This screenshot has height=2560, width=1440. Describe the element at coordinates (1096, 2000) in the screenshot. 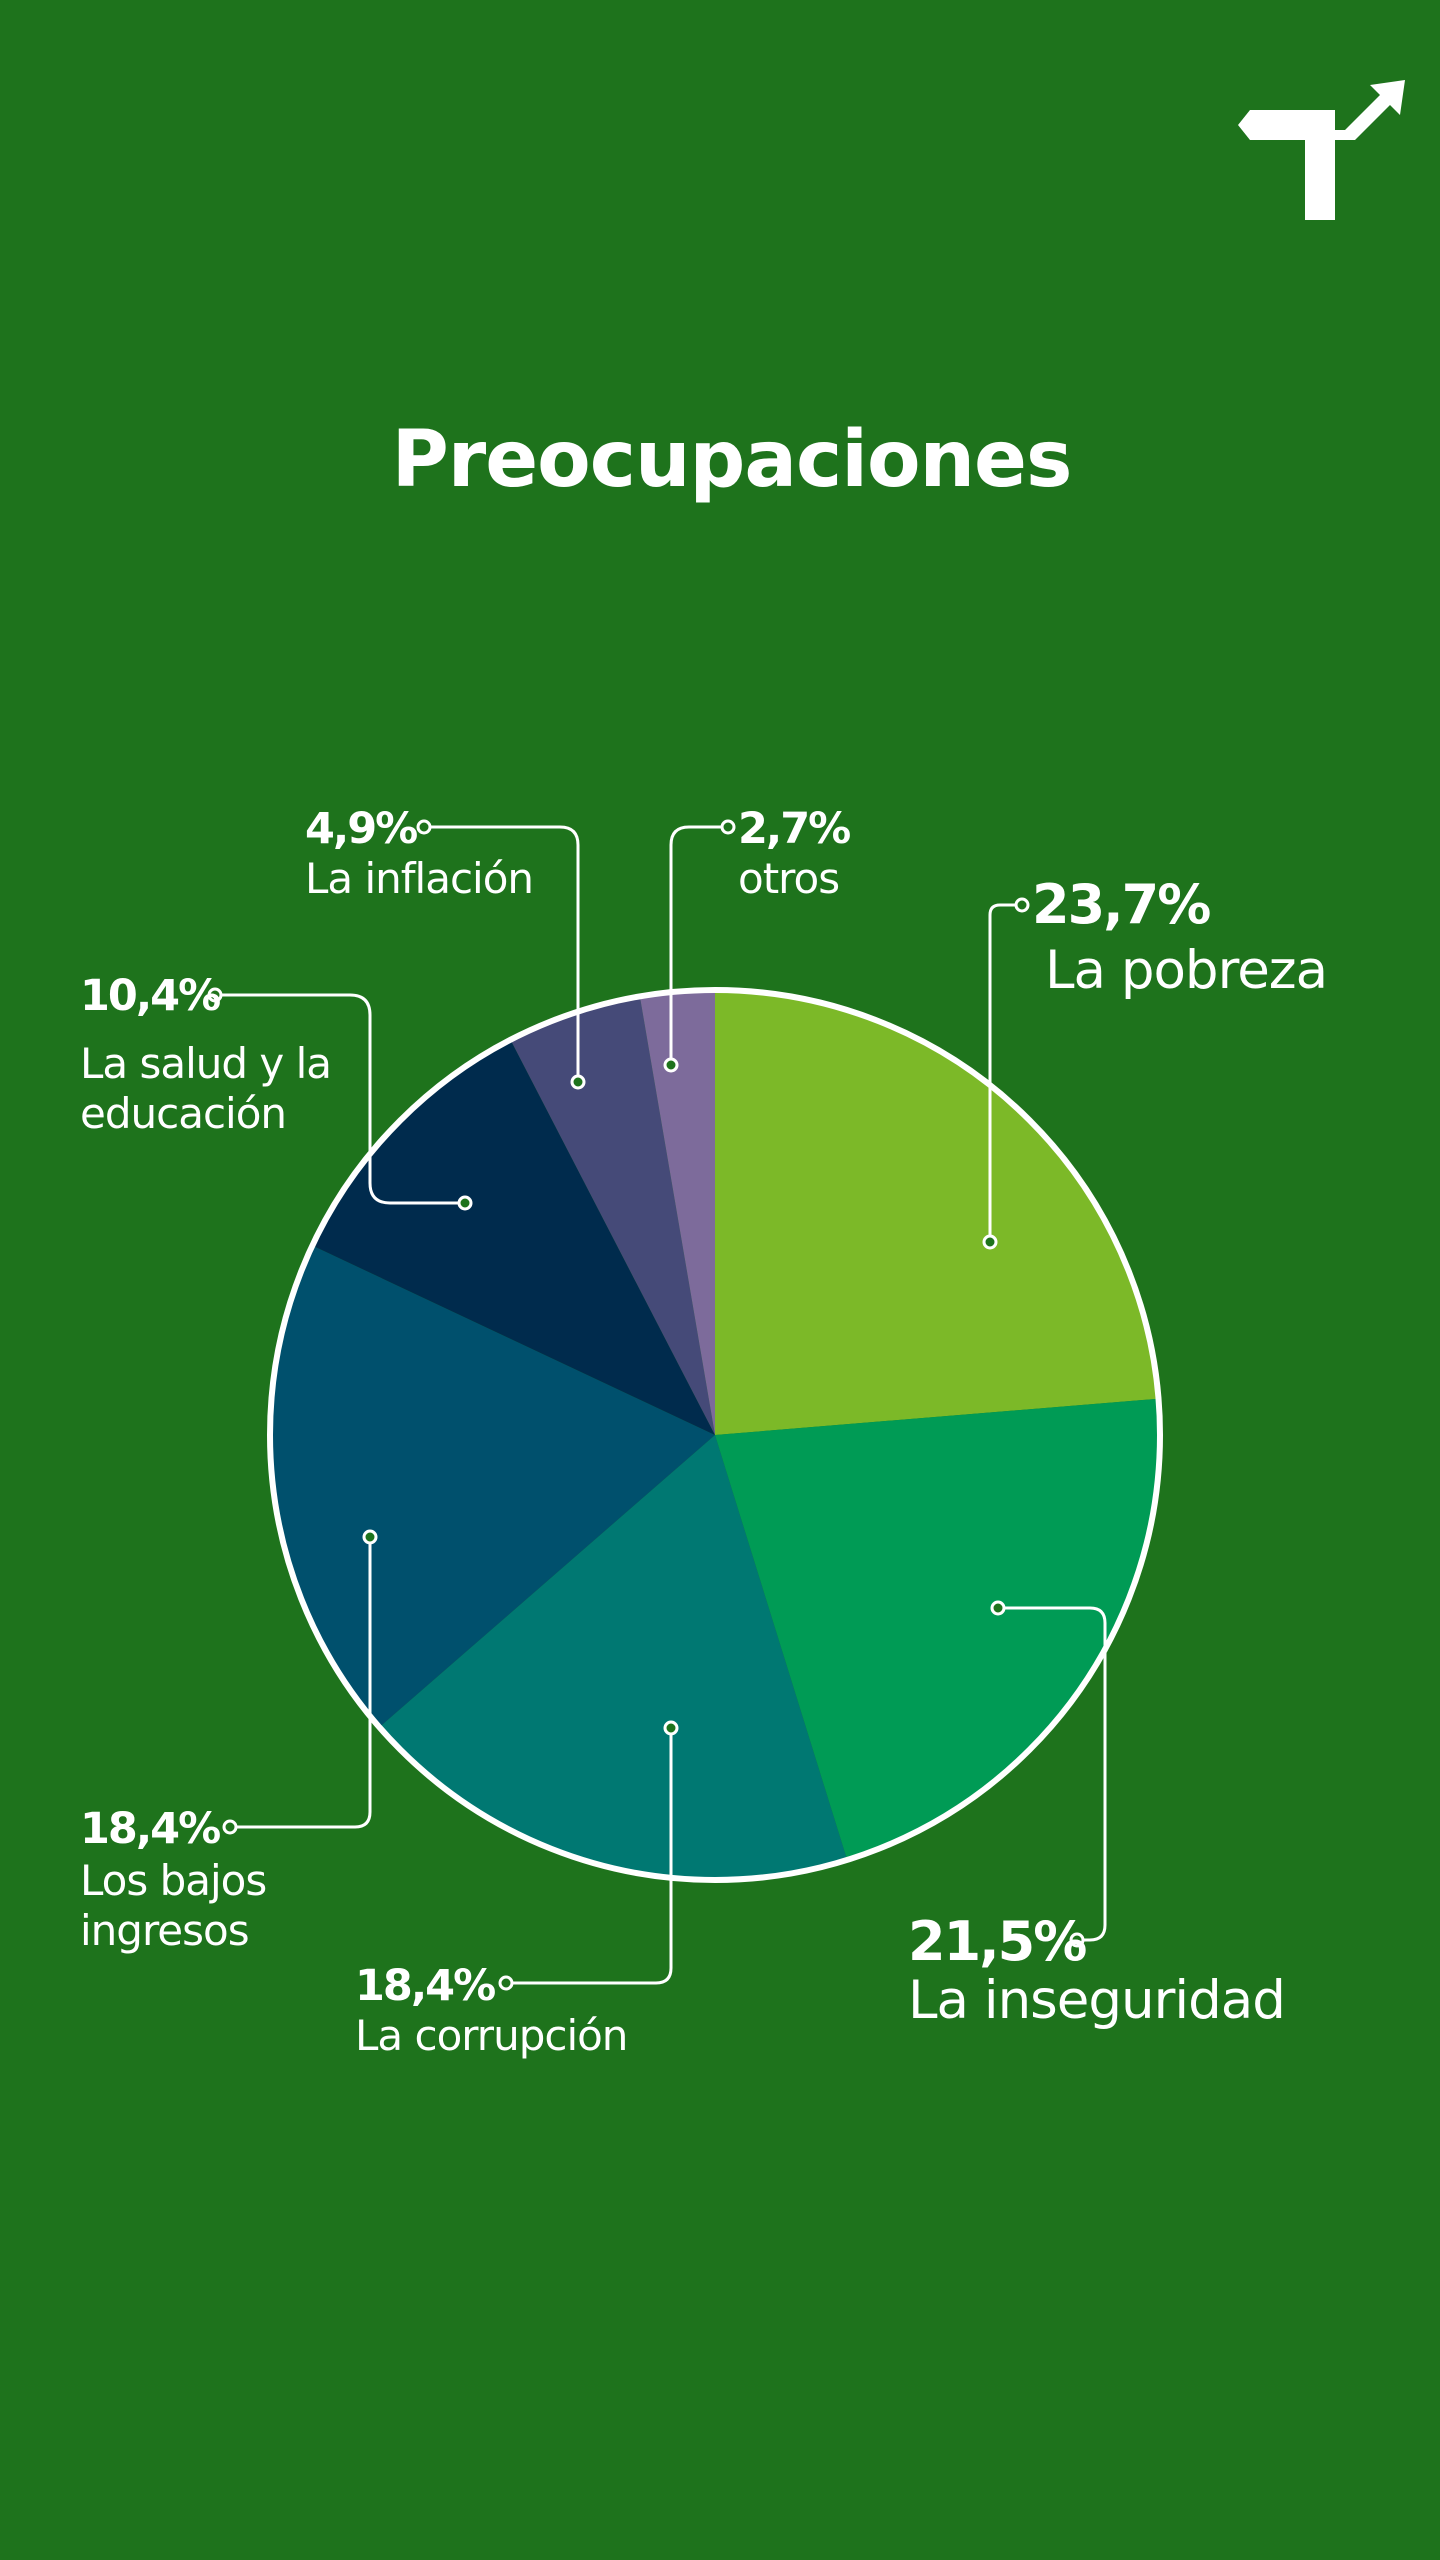

I see `data-label-category: La inseguridad` at that location.